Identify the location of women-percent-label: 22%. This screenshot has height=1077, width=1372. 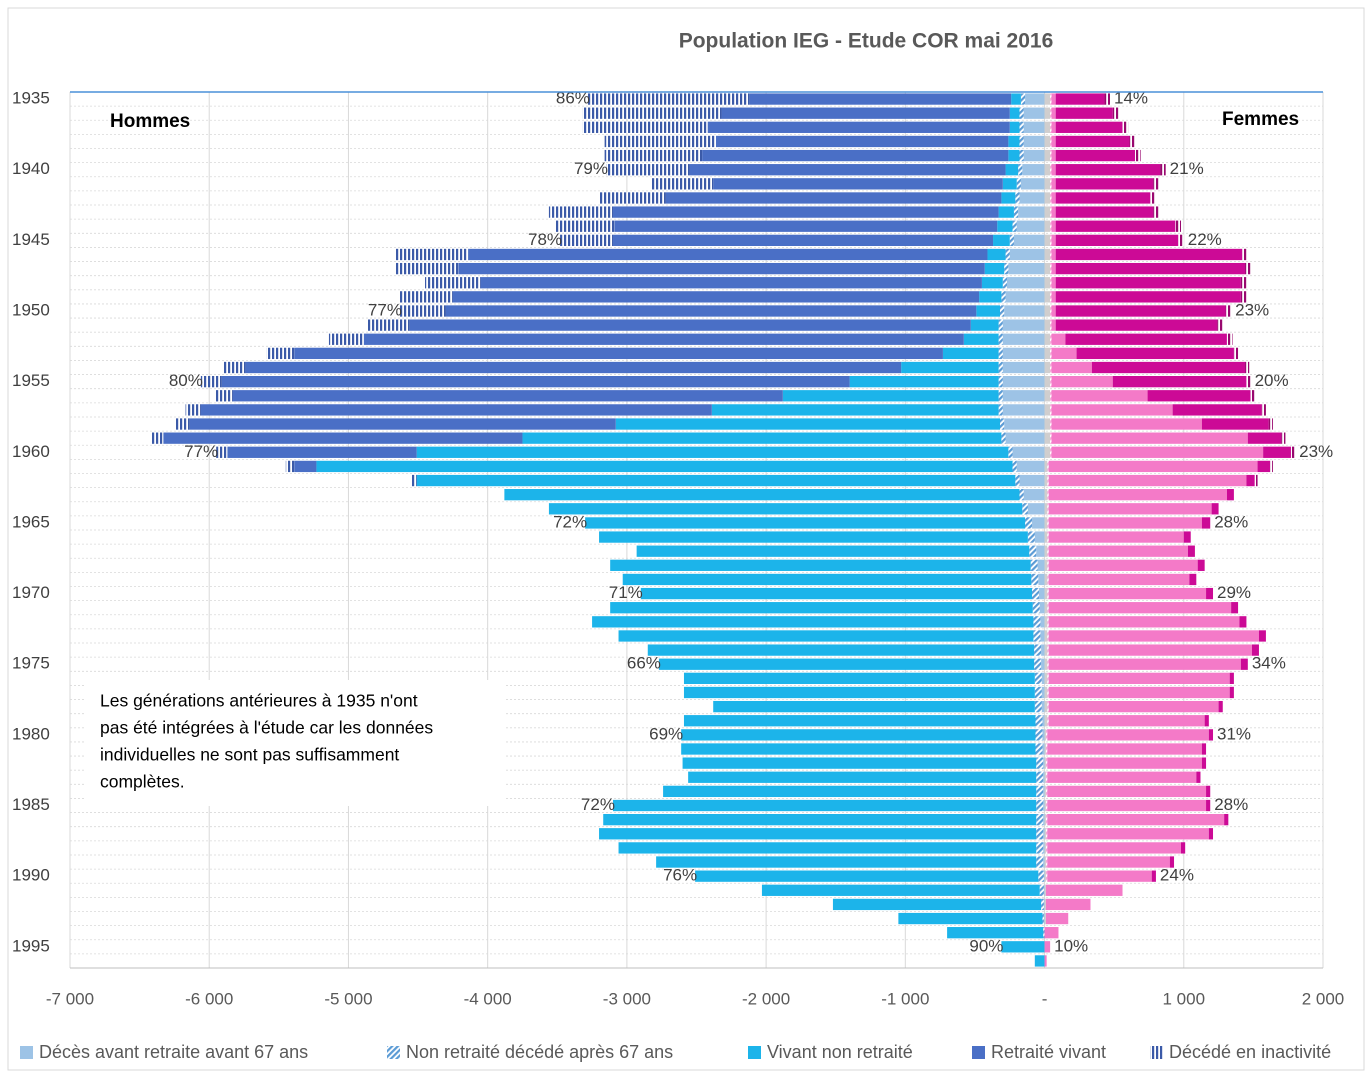
(1205, 239).